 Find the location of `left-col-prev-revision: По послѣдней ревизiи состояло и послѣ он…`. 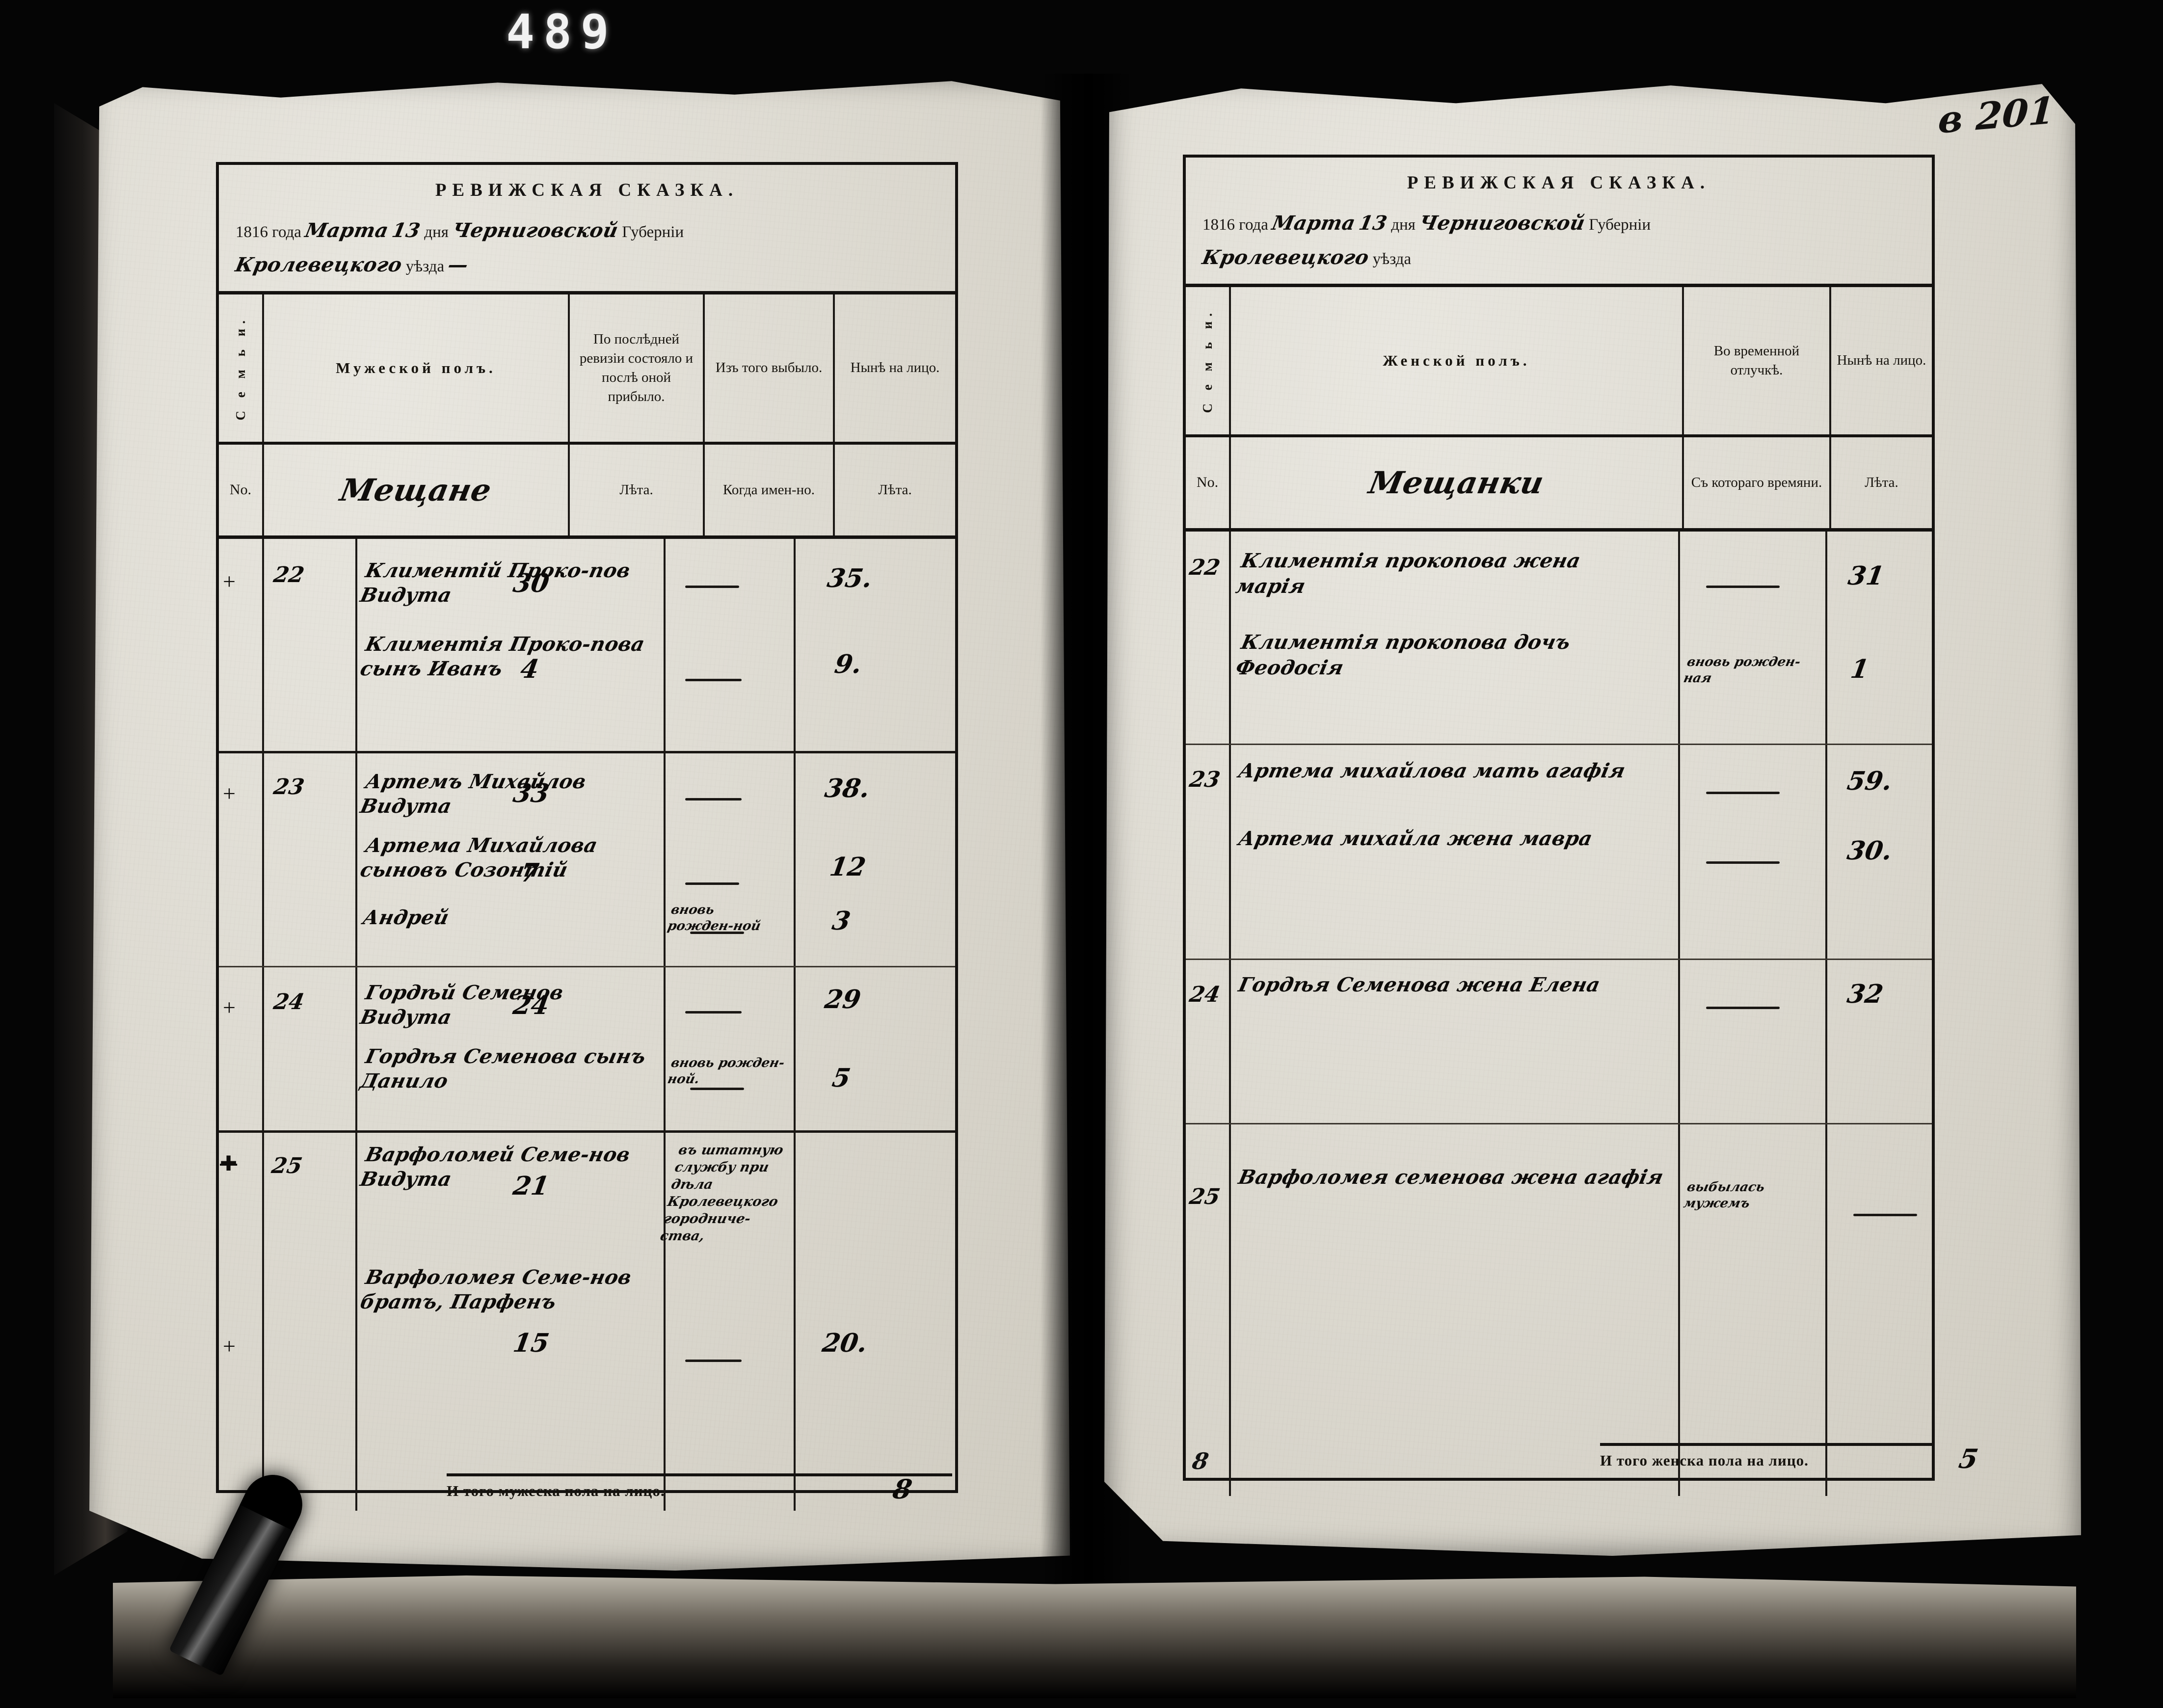

left-col-prev-revision: По послѣдней ревизiи состояло и послѣ он… is located at coordinates (637, 368).